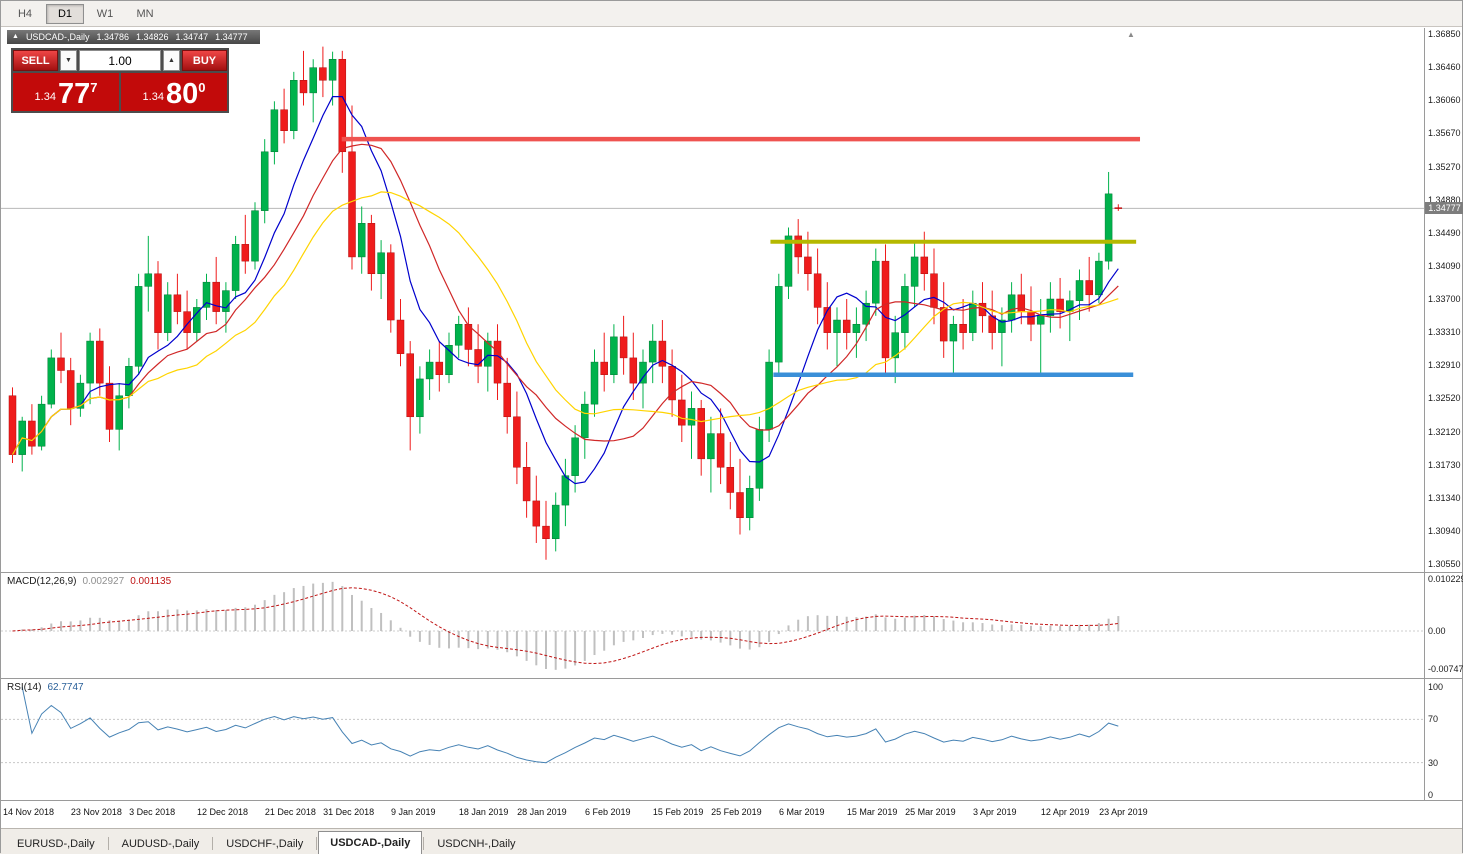 The width and height of the screenshot is (1463, 854). Describe the element at coordinates (24, 687) in the screenshot. I see `rsi-label: RSI(14)` at that location.